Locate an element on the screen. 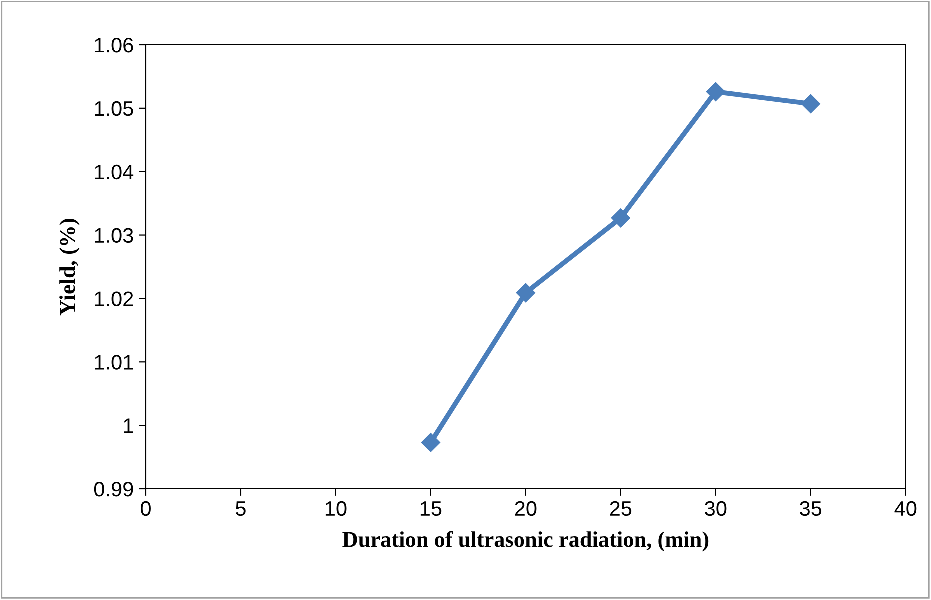  x-tick-label: 25 is located at coordinates (621, 508).